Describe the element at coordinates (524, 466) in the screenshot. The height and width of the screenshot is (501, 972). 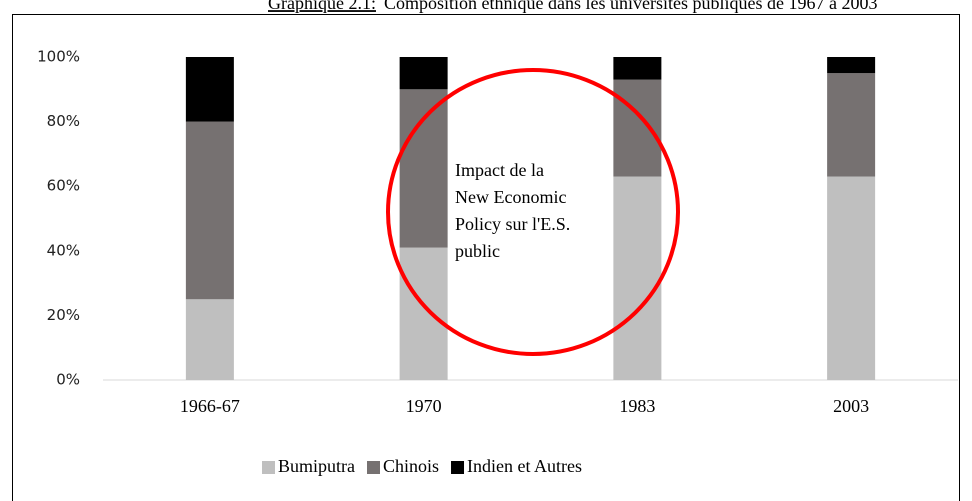
I see `legend-label: Indien et Autres` at that location.